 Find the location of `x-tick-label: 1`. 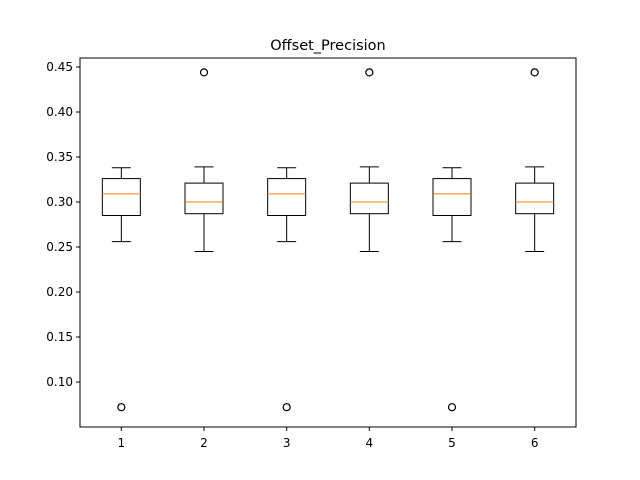

x-tick-label: 1 is located at coordinates (122, 443).